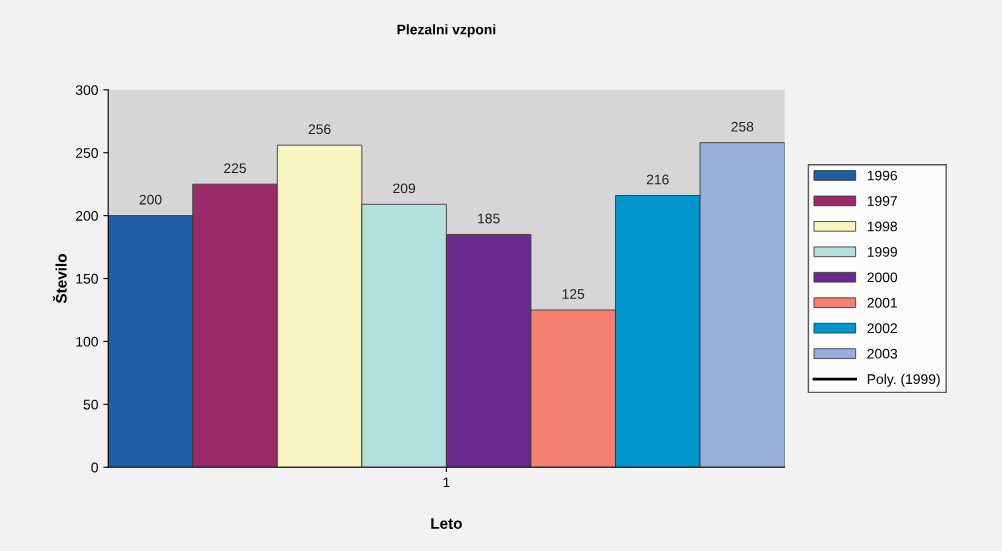  What do you see at coordinates (882, 302) in the screenshot?
I see `legend-label: 2001` at bounding box center [882, 302].